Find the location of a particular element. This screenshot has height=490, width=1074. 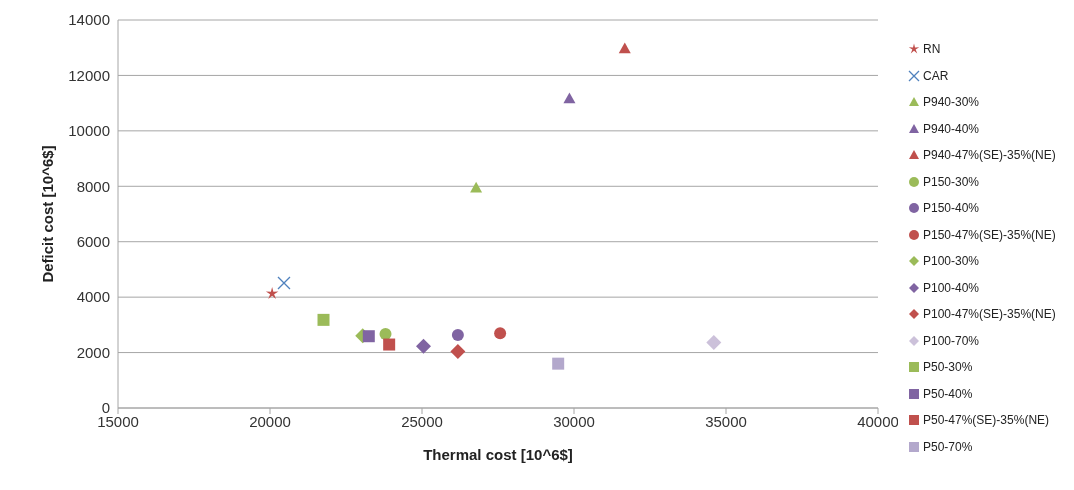

x-tick-label: 40000 is located at coordinates (878, 421).